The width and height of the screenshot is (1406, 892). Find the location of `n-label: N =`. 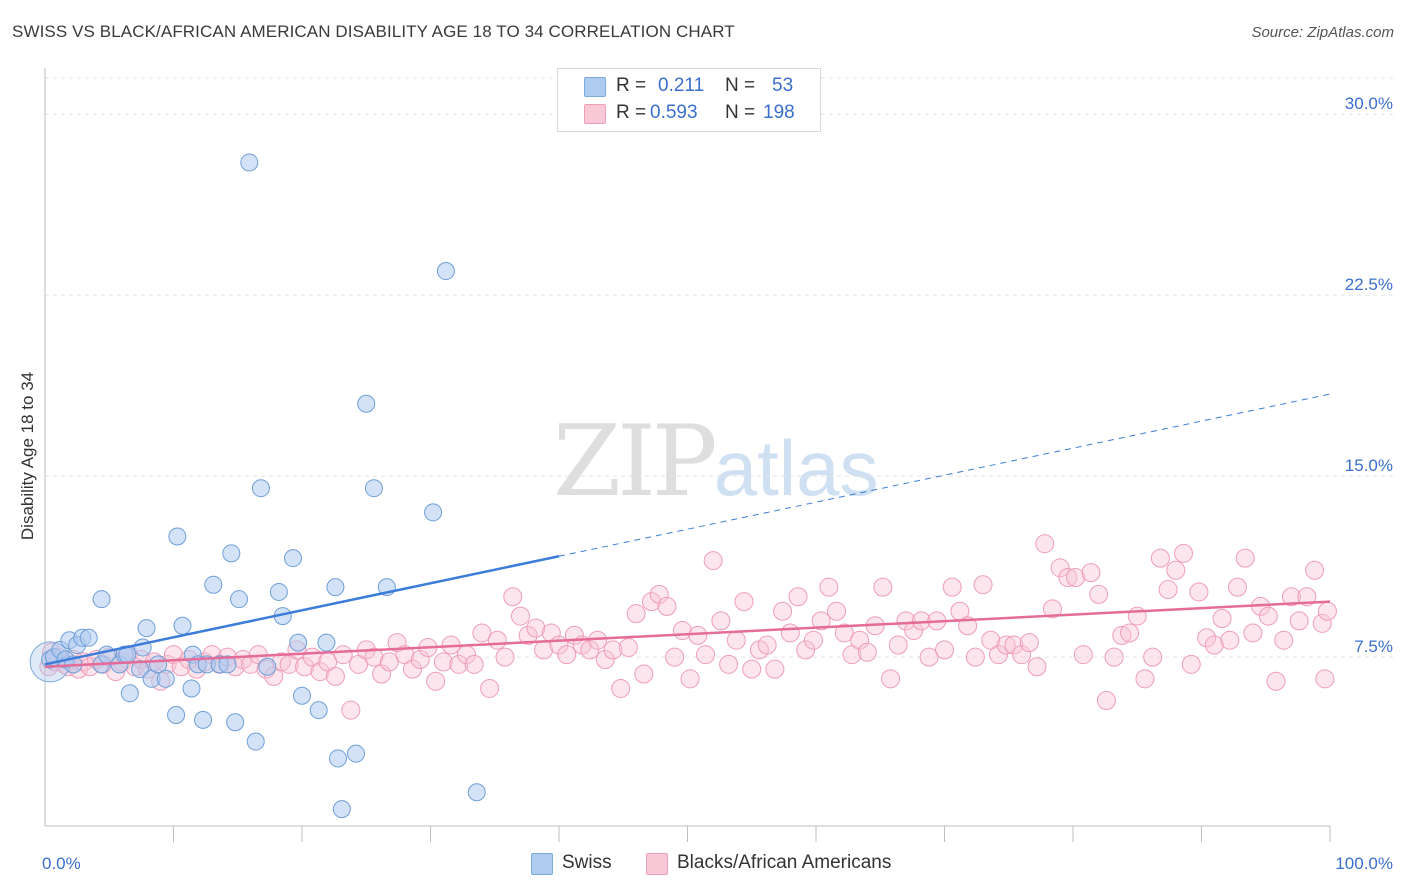

n-label: N = is located at coordinates (740, 112).